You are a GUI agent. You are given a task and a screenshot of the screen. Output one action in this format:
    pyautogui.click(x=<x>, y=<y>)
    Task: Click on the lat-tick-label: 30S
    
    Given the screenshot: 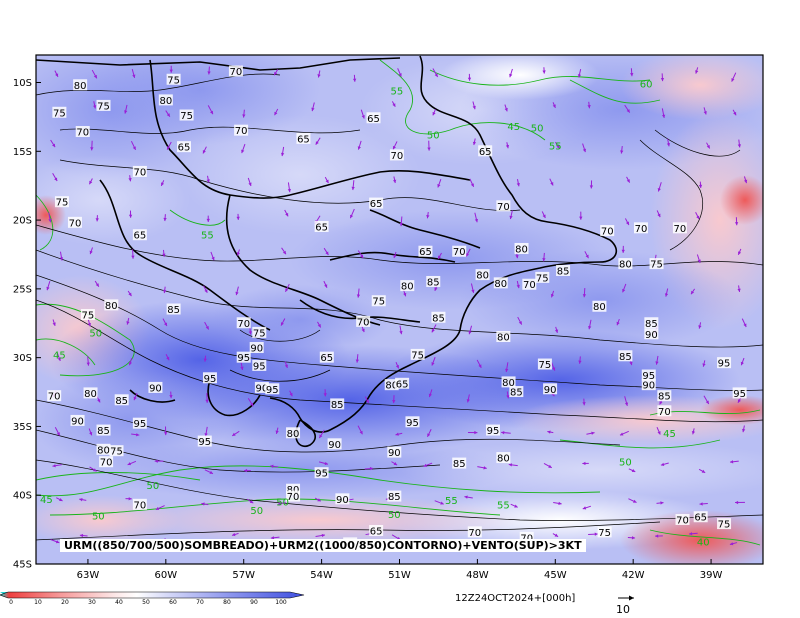 What is the action you would take?
    pyautogui.click(x=22, y=358)
    